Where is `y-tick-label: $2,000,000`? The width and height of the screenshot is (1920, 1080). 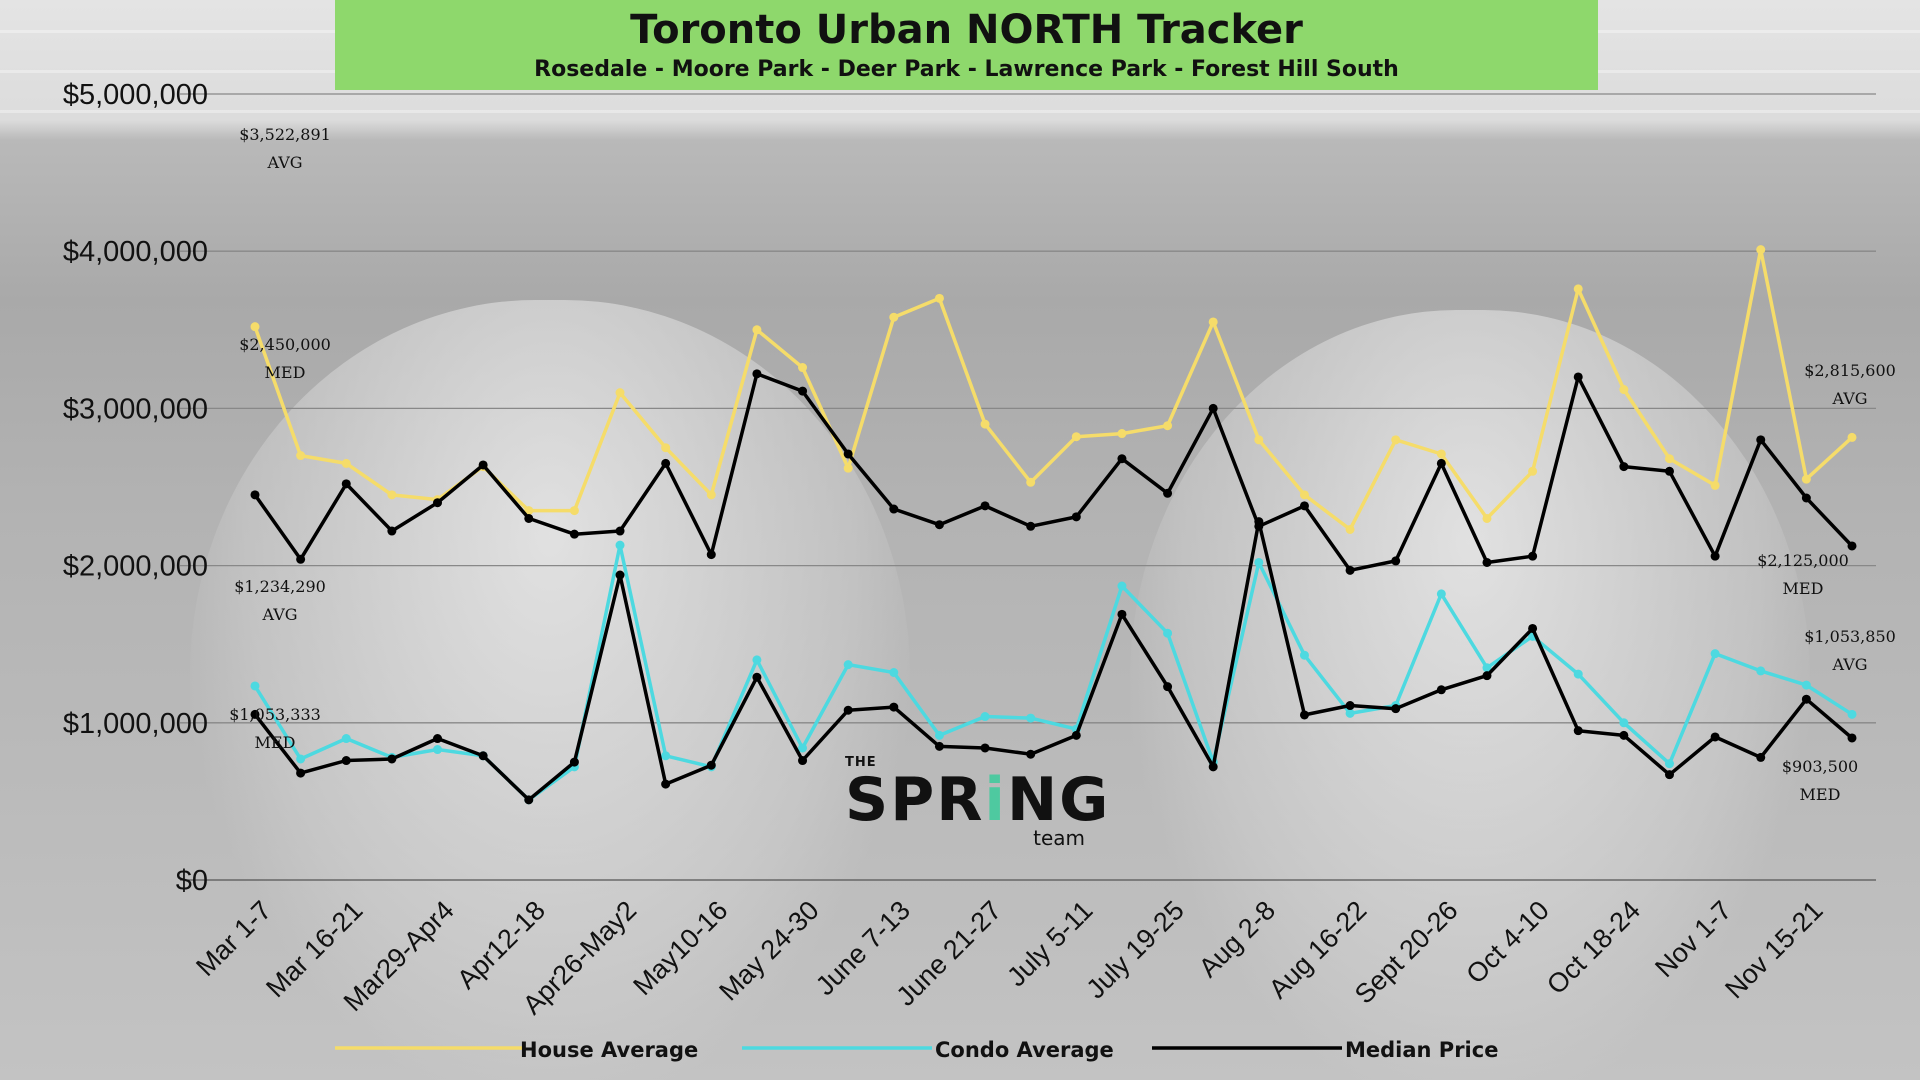 y-tick-label: $2,000,000 is located at coordinates (135, 567).